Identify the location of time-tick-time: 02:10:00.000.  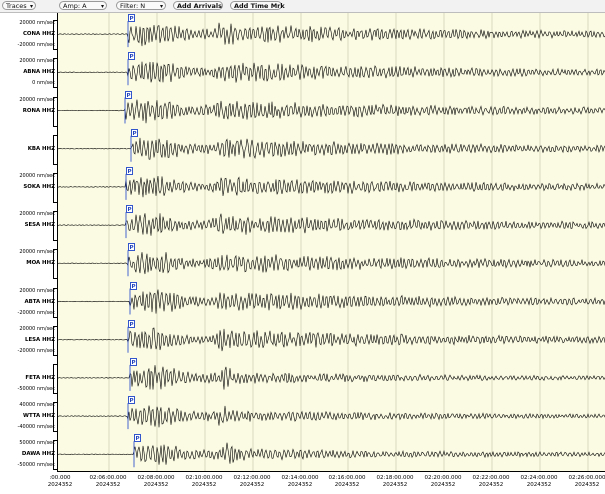
(204, 478).